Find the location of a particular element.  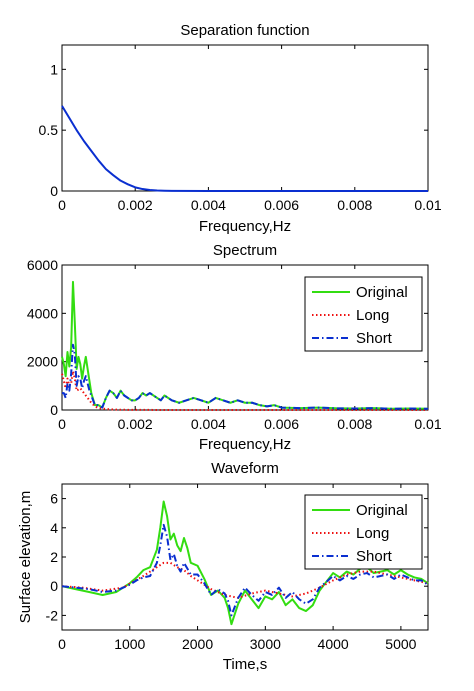

y-tick-label: 4000 is located at coordinates (42, 313).